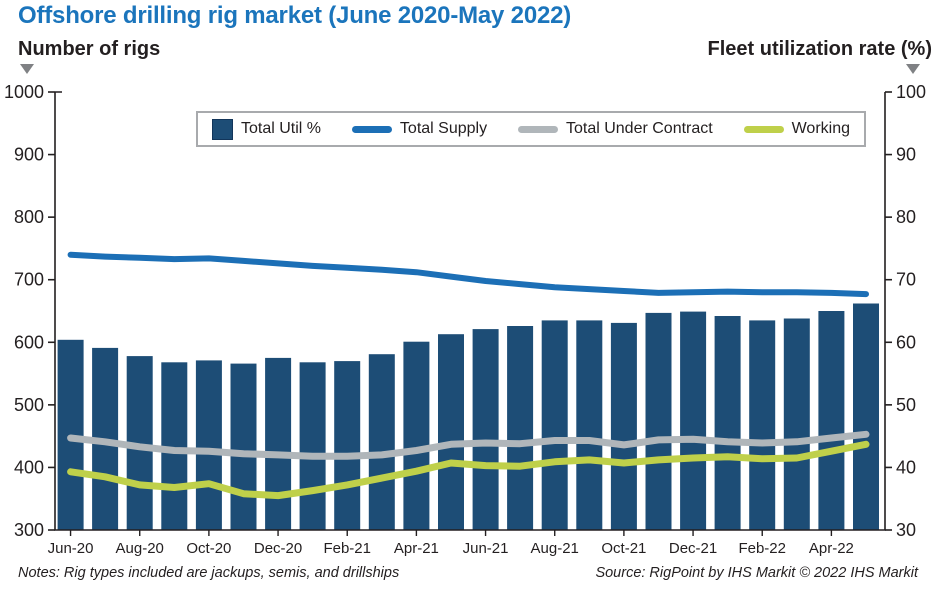  I want to click on svg-text: 80, so click(906, 217).